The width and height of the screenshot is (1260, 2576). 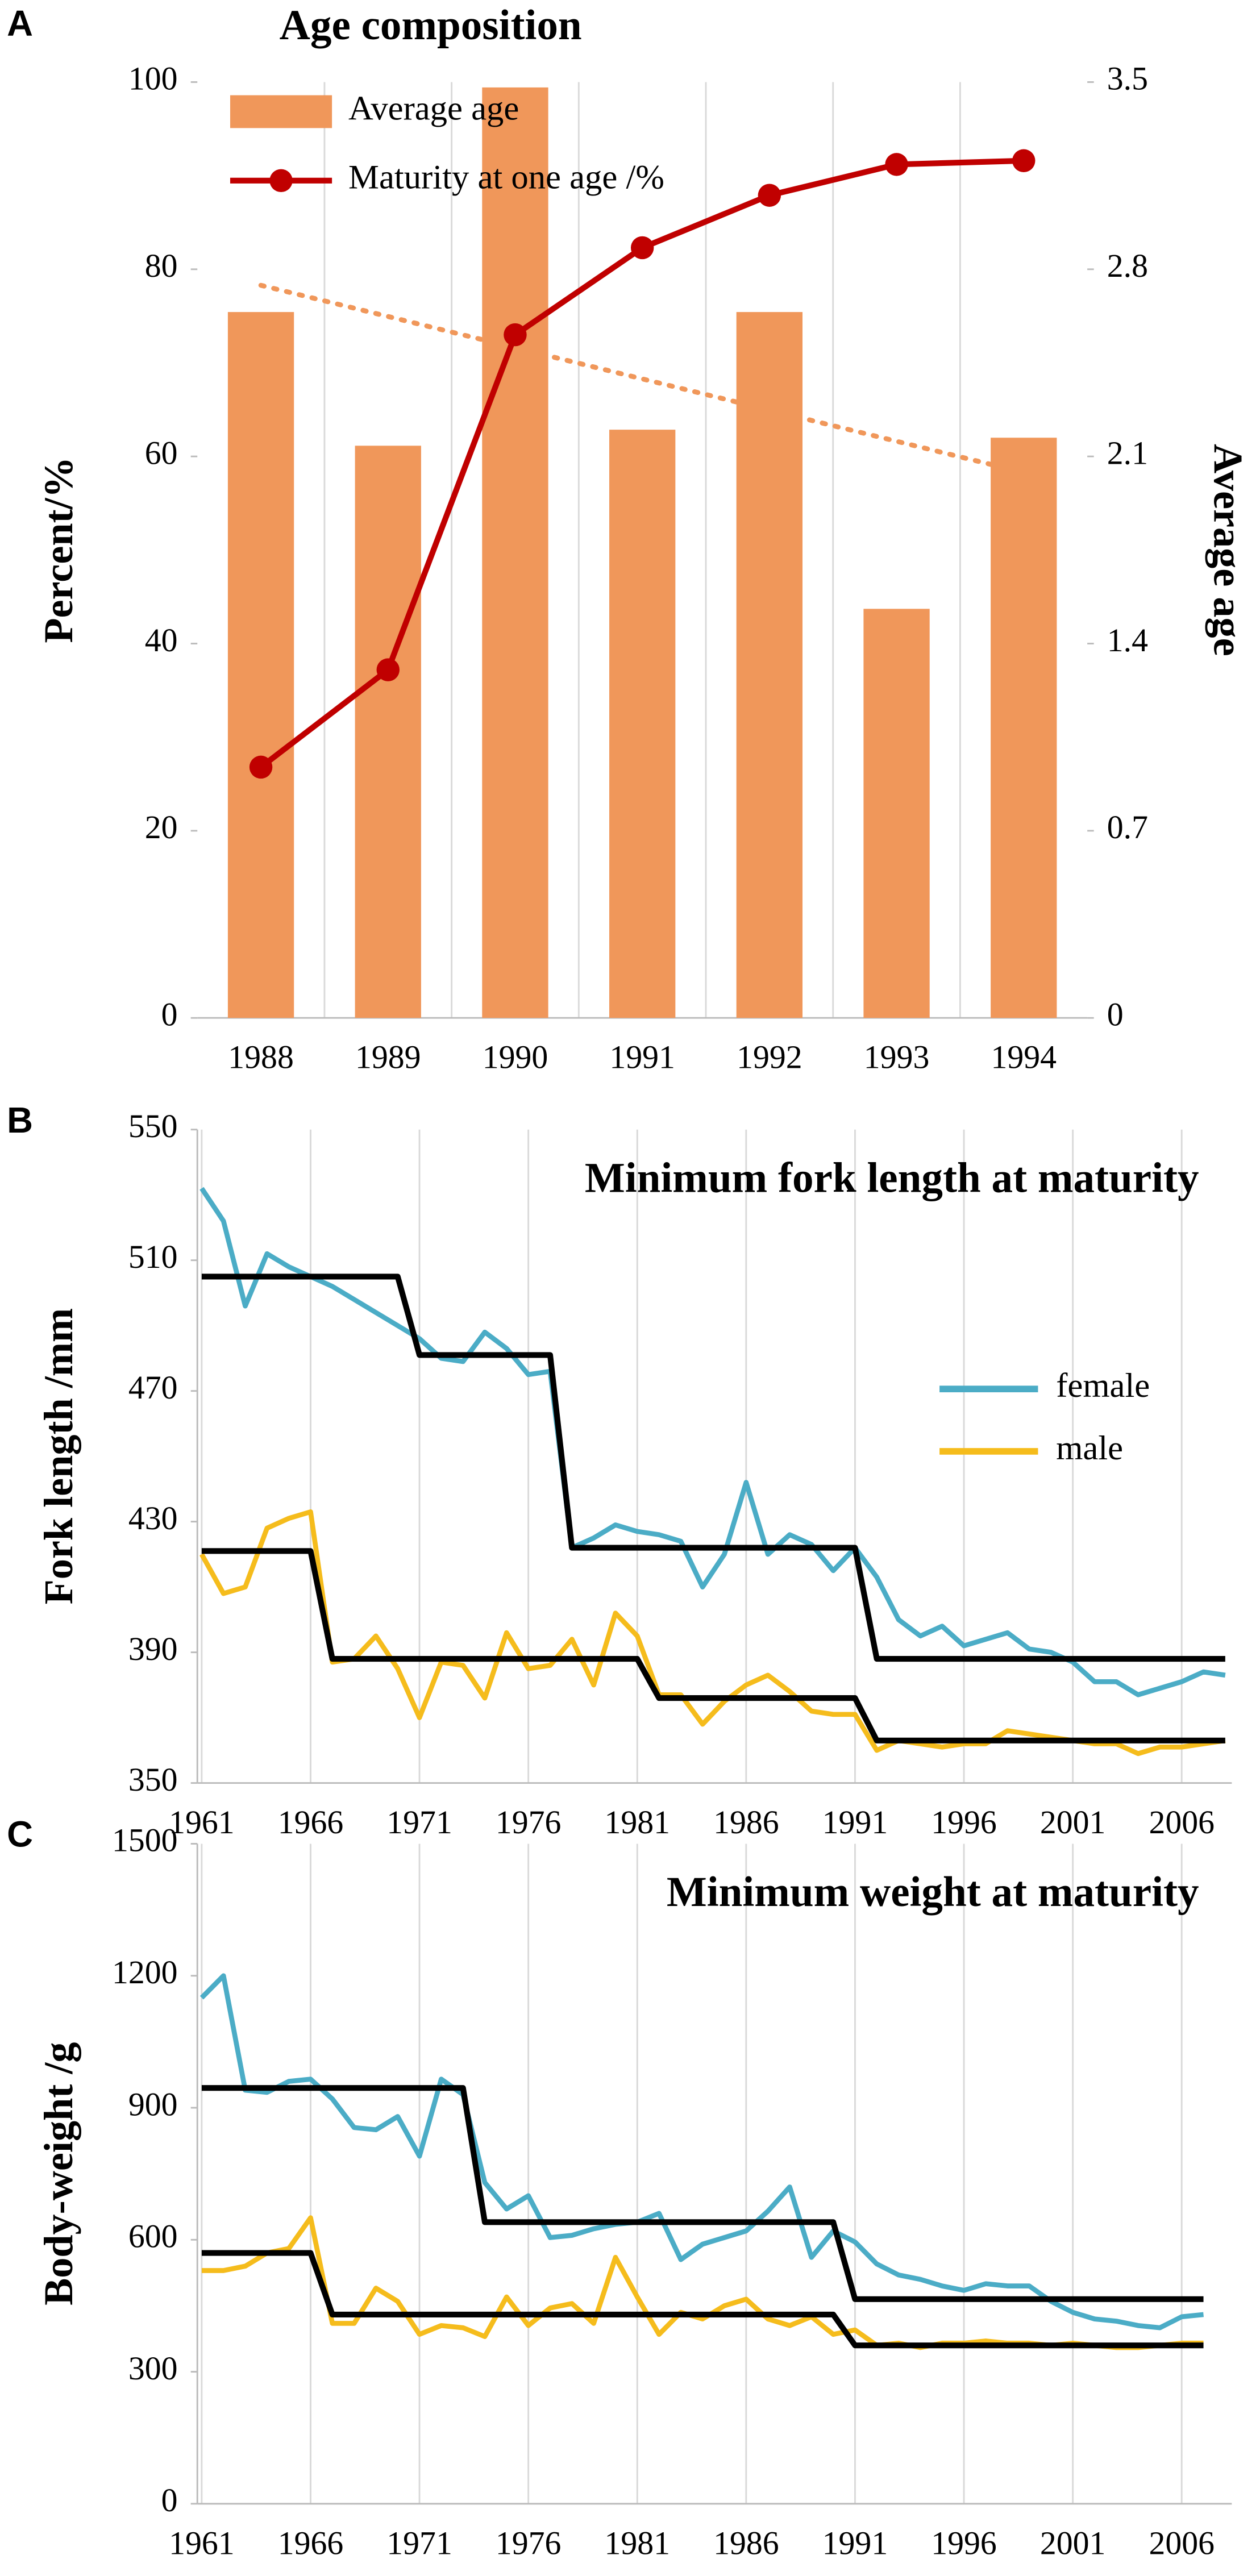 I want to click on legend-label: Maturity at one age /%, so click(x=506, y=178).